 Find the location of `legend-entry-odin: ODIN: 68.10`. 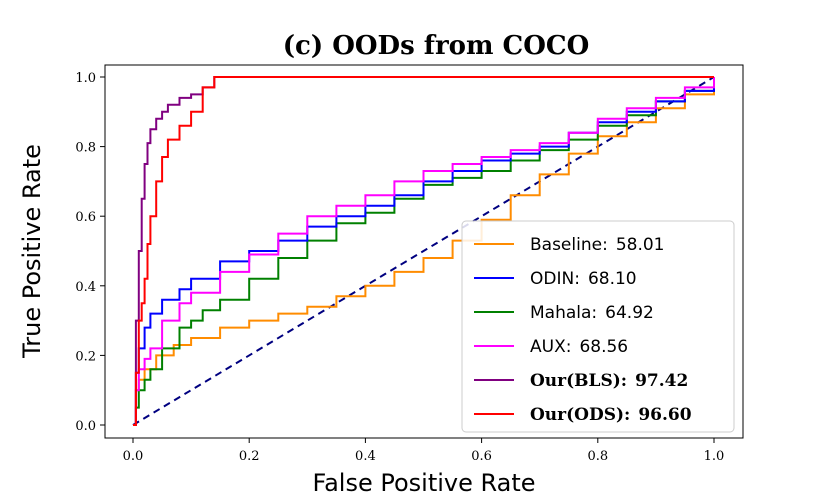

legend-entry-odin: ODIN: 68.10 is located at coordinates (583, 279).